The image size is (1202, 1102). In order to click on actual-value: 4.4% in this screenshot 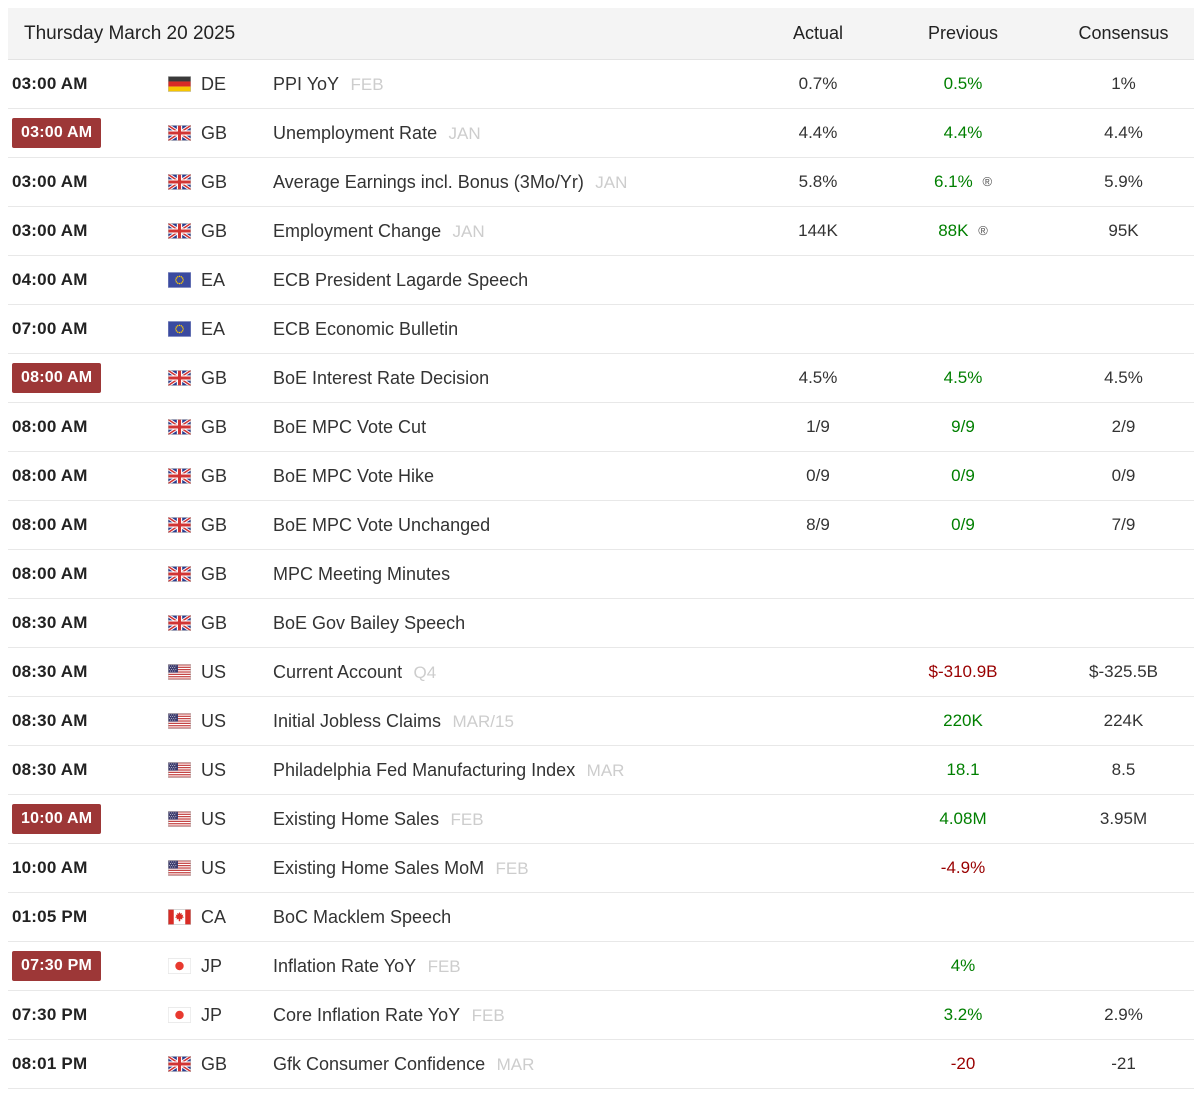, I will do `click(818, 133)`.